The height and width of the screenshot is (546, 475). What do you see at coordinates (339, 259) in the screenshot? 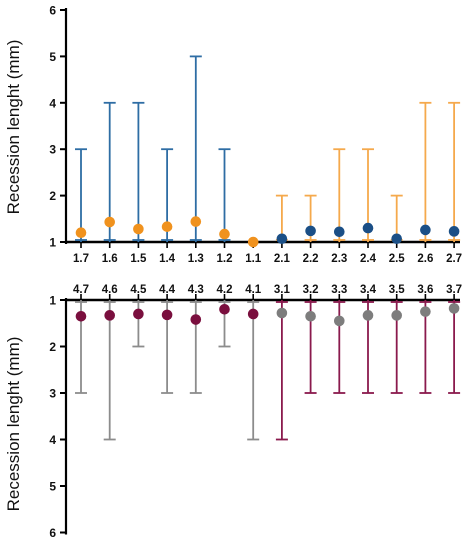
I see `category-label: 2.3` at bounding box center [339, 259].